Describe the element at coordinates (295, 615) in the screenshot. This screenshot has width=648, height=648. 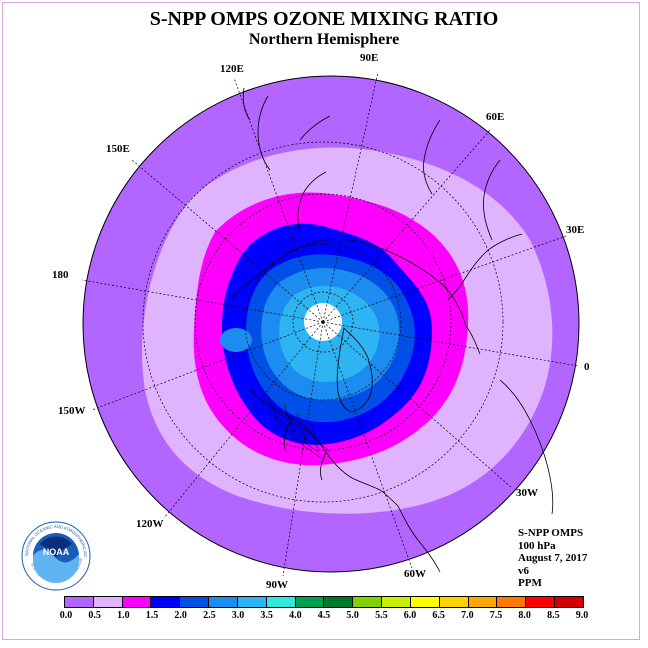
I see `colorbar-tick-label: 4.0` at that location.